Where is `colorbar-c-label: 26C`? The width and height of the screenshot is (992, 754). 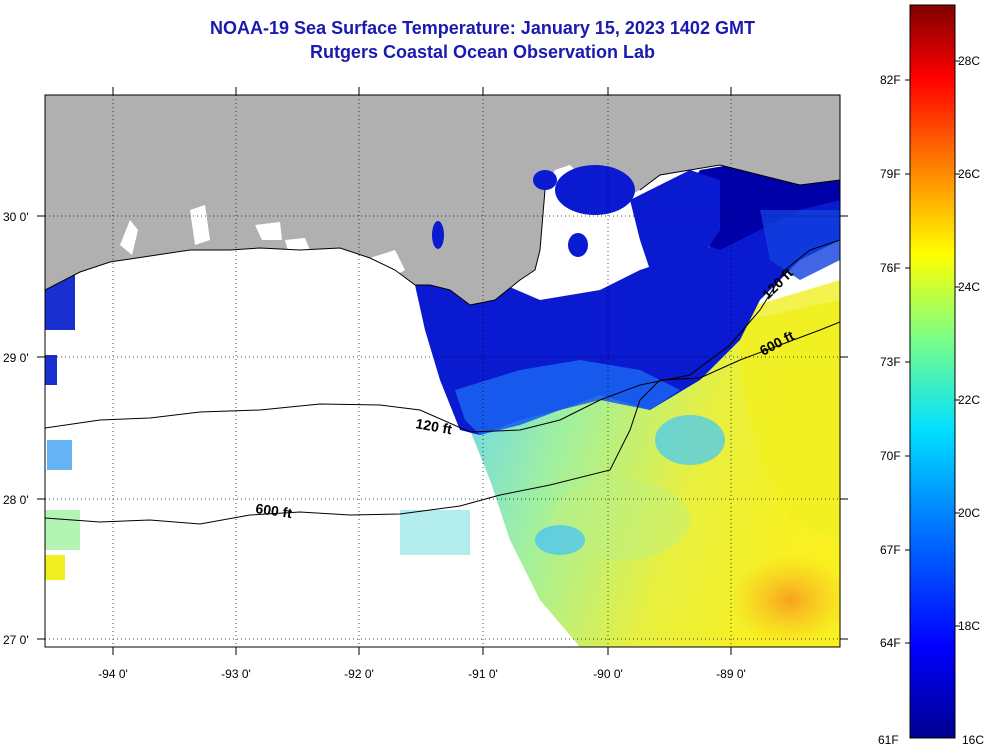 colorbar-c-label: 26C is located at coordinates (969, 174).